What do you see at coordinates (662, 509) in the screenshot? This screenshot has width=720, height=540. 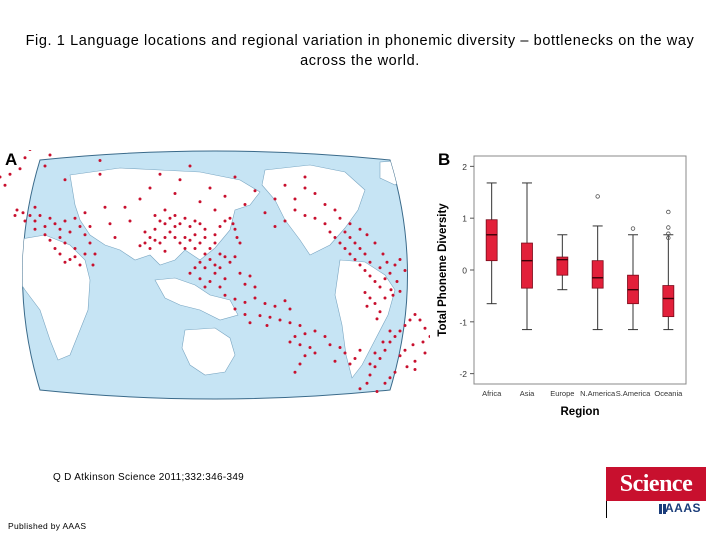 I see `aaas-mark-icon` at bounding box center [662, 509].